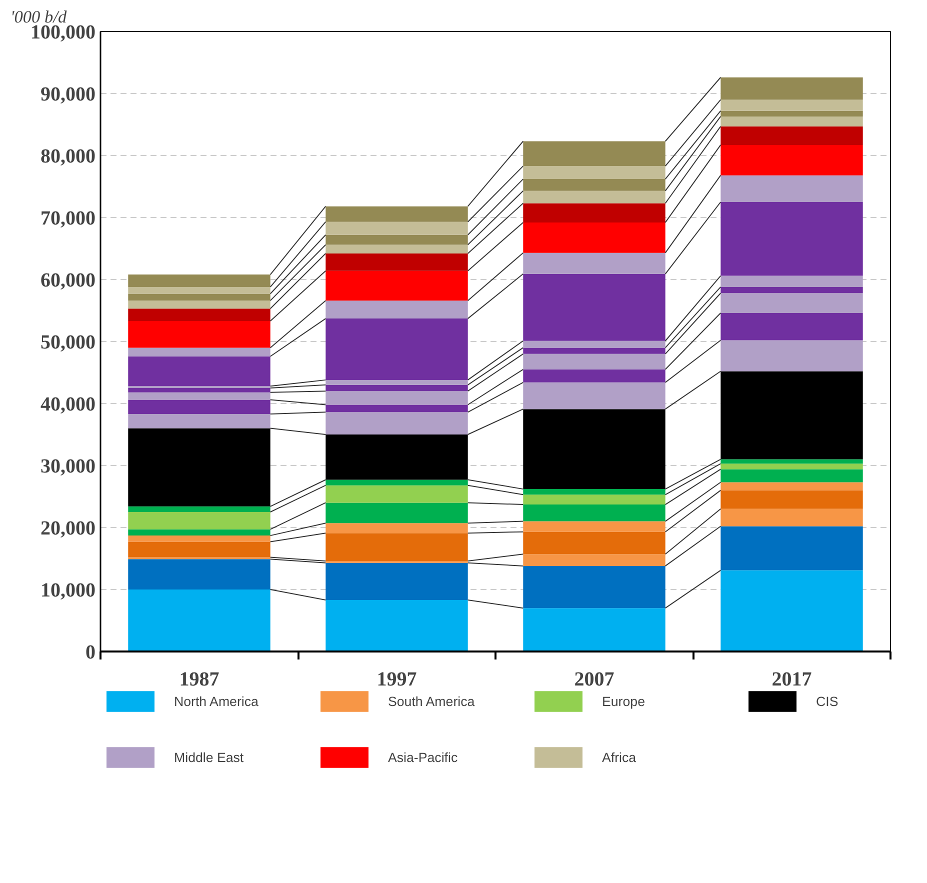  I want to click on legend-label: Asia-Pacific, so click(423, 757).